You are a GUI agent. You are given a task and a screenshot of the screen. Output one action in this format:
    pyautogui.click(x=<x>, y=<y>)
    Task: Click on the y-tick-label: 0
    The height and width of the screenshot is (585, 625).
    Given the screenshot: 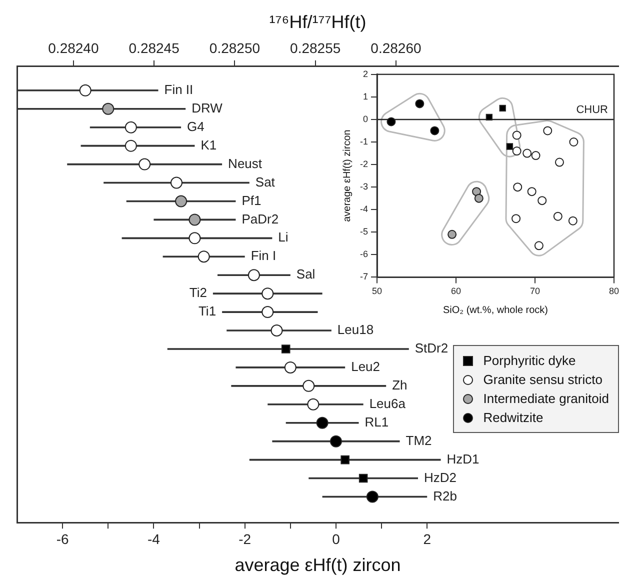 What is the action you would take?
    pyautogui.click(x=365, y=119)
    